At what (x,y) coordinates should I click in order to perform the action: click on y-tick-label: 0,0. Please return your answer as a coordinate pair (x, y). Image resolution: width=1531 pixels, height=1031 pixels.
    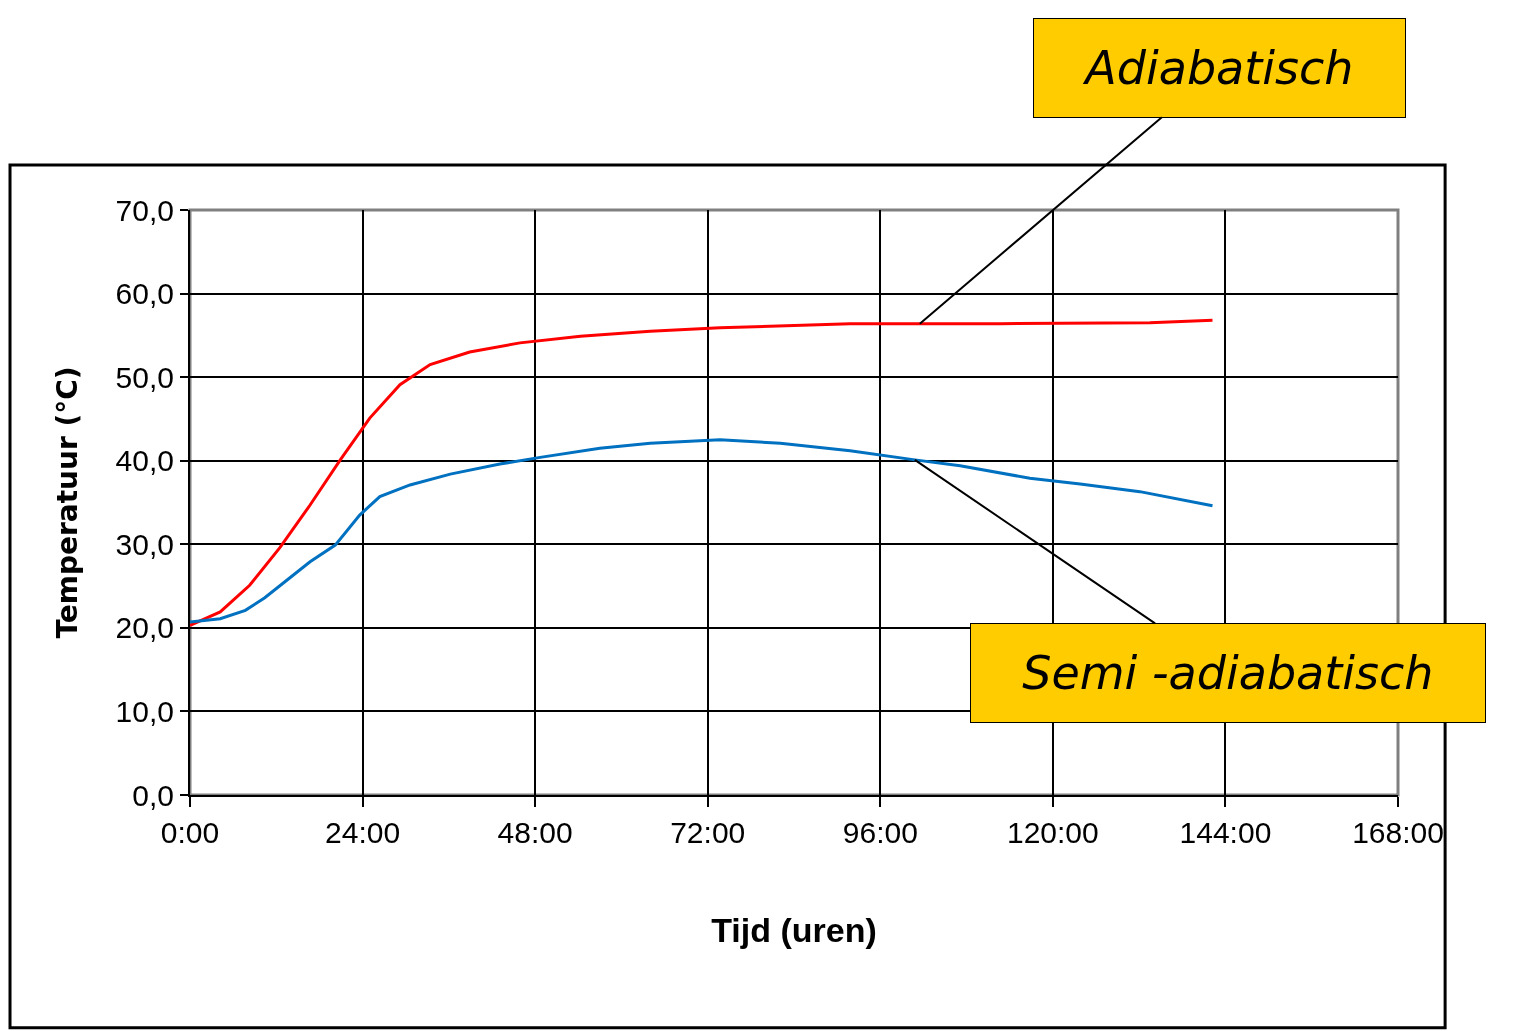
    Looking at the image, I should click on (153, 795).